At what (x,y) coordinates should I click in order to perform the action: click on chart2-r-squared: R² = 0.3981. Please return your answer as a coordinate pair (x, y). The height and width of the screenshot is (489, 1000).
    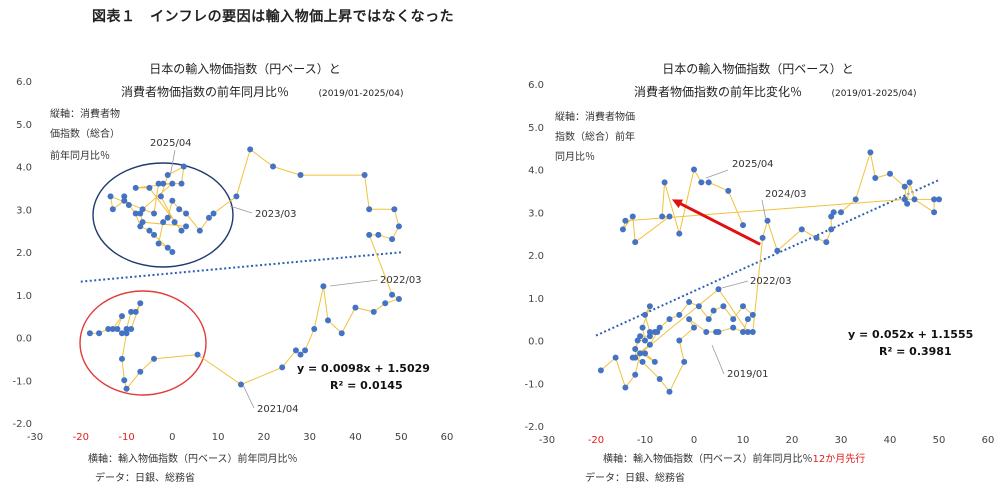
    Looking at the image, I should click on (915, 351).